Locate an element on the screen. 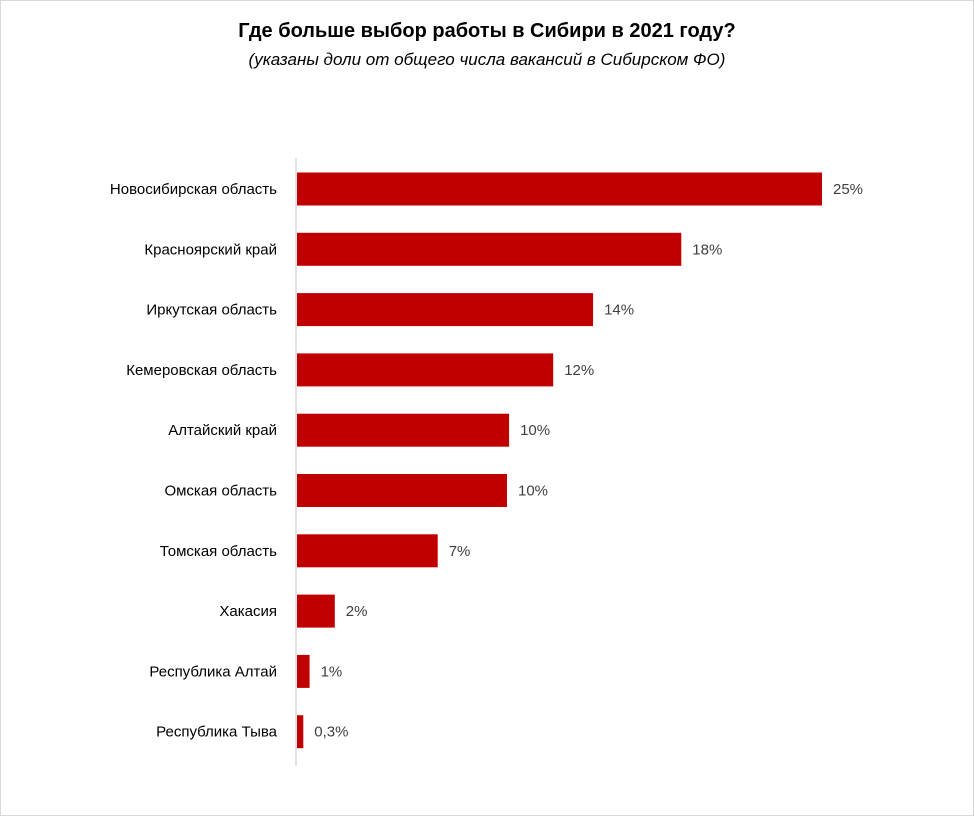 This screenshot has height=816, width=974. category-label: Кемеровская область is located at coordinates (201, 370).